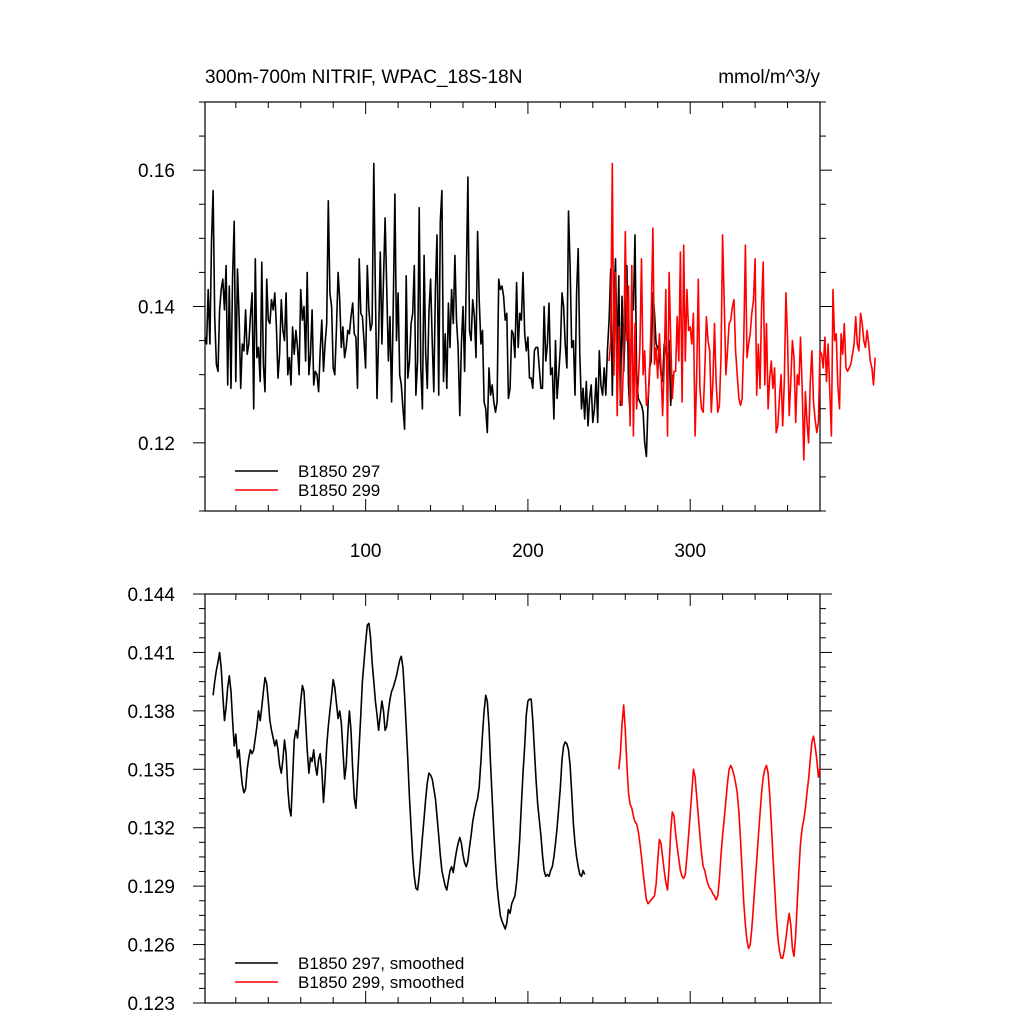  Describe the element at coordinates (381, 963) in the screenshot. I see `legend-label: B1850 297, smoothed` at that location.